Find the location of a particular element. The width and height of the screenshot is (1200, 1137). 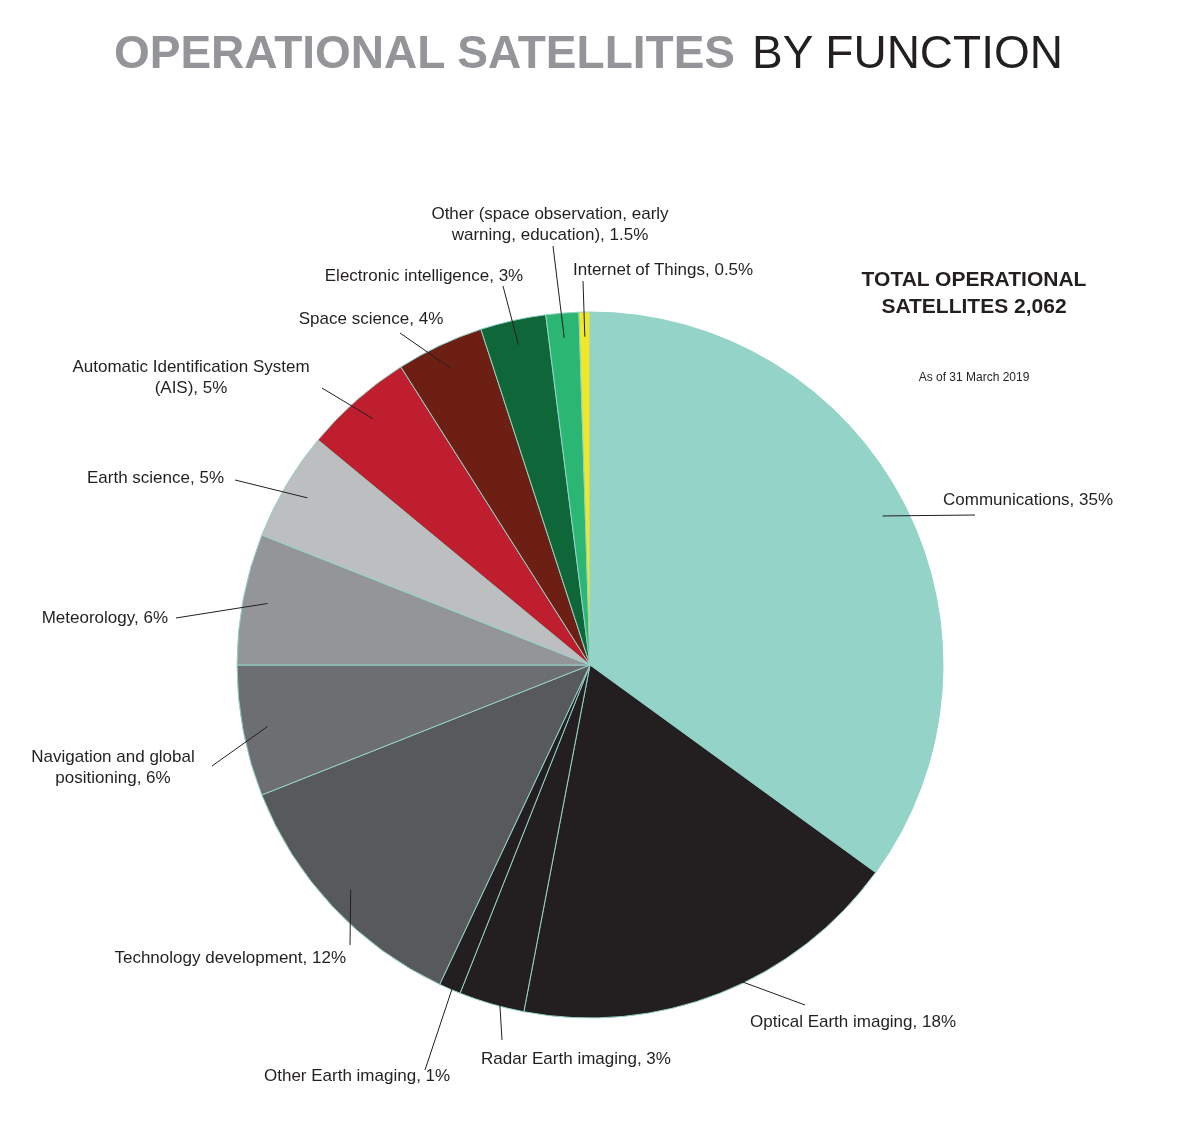

slice-label: Radar Earth imaging, 3% is located at coordinates (576, 1058).